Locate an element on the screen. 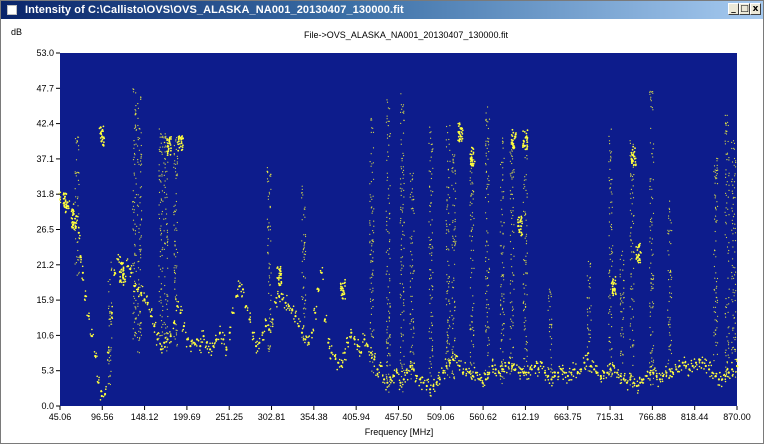 This screenshot has height=448, width=764. maximize-button: □ is located at coordinates (744, 9).